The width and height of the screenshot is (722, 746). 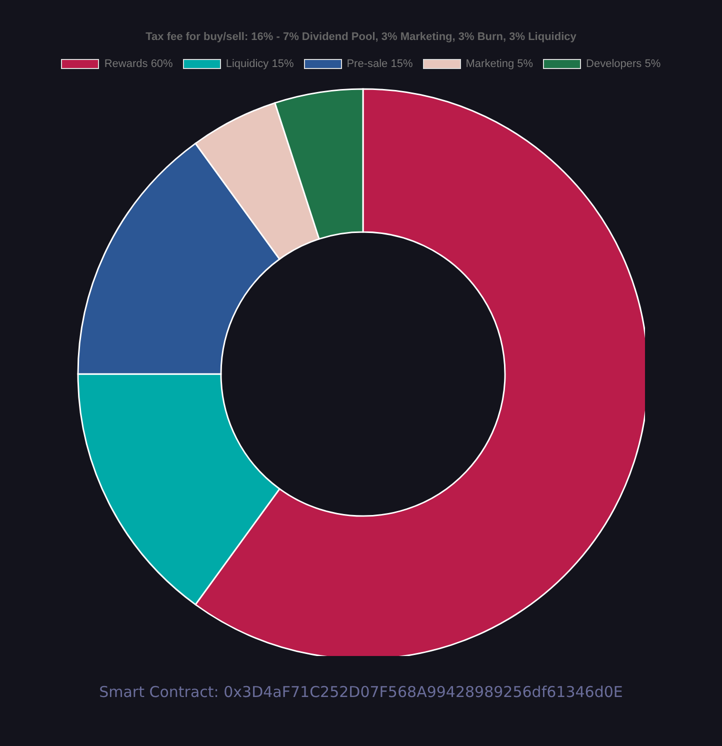 What do you see at coordinates (623, 64) in the screenshot?
I see `legend-label: Developers 5%` at bounding box center [623, 64].